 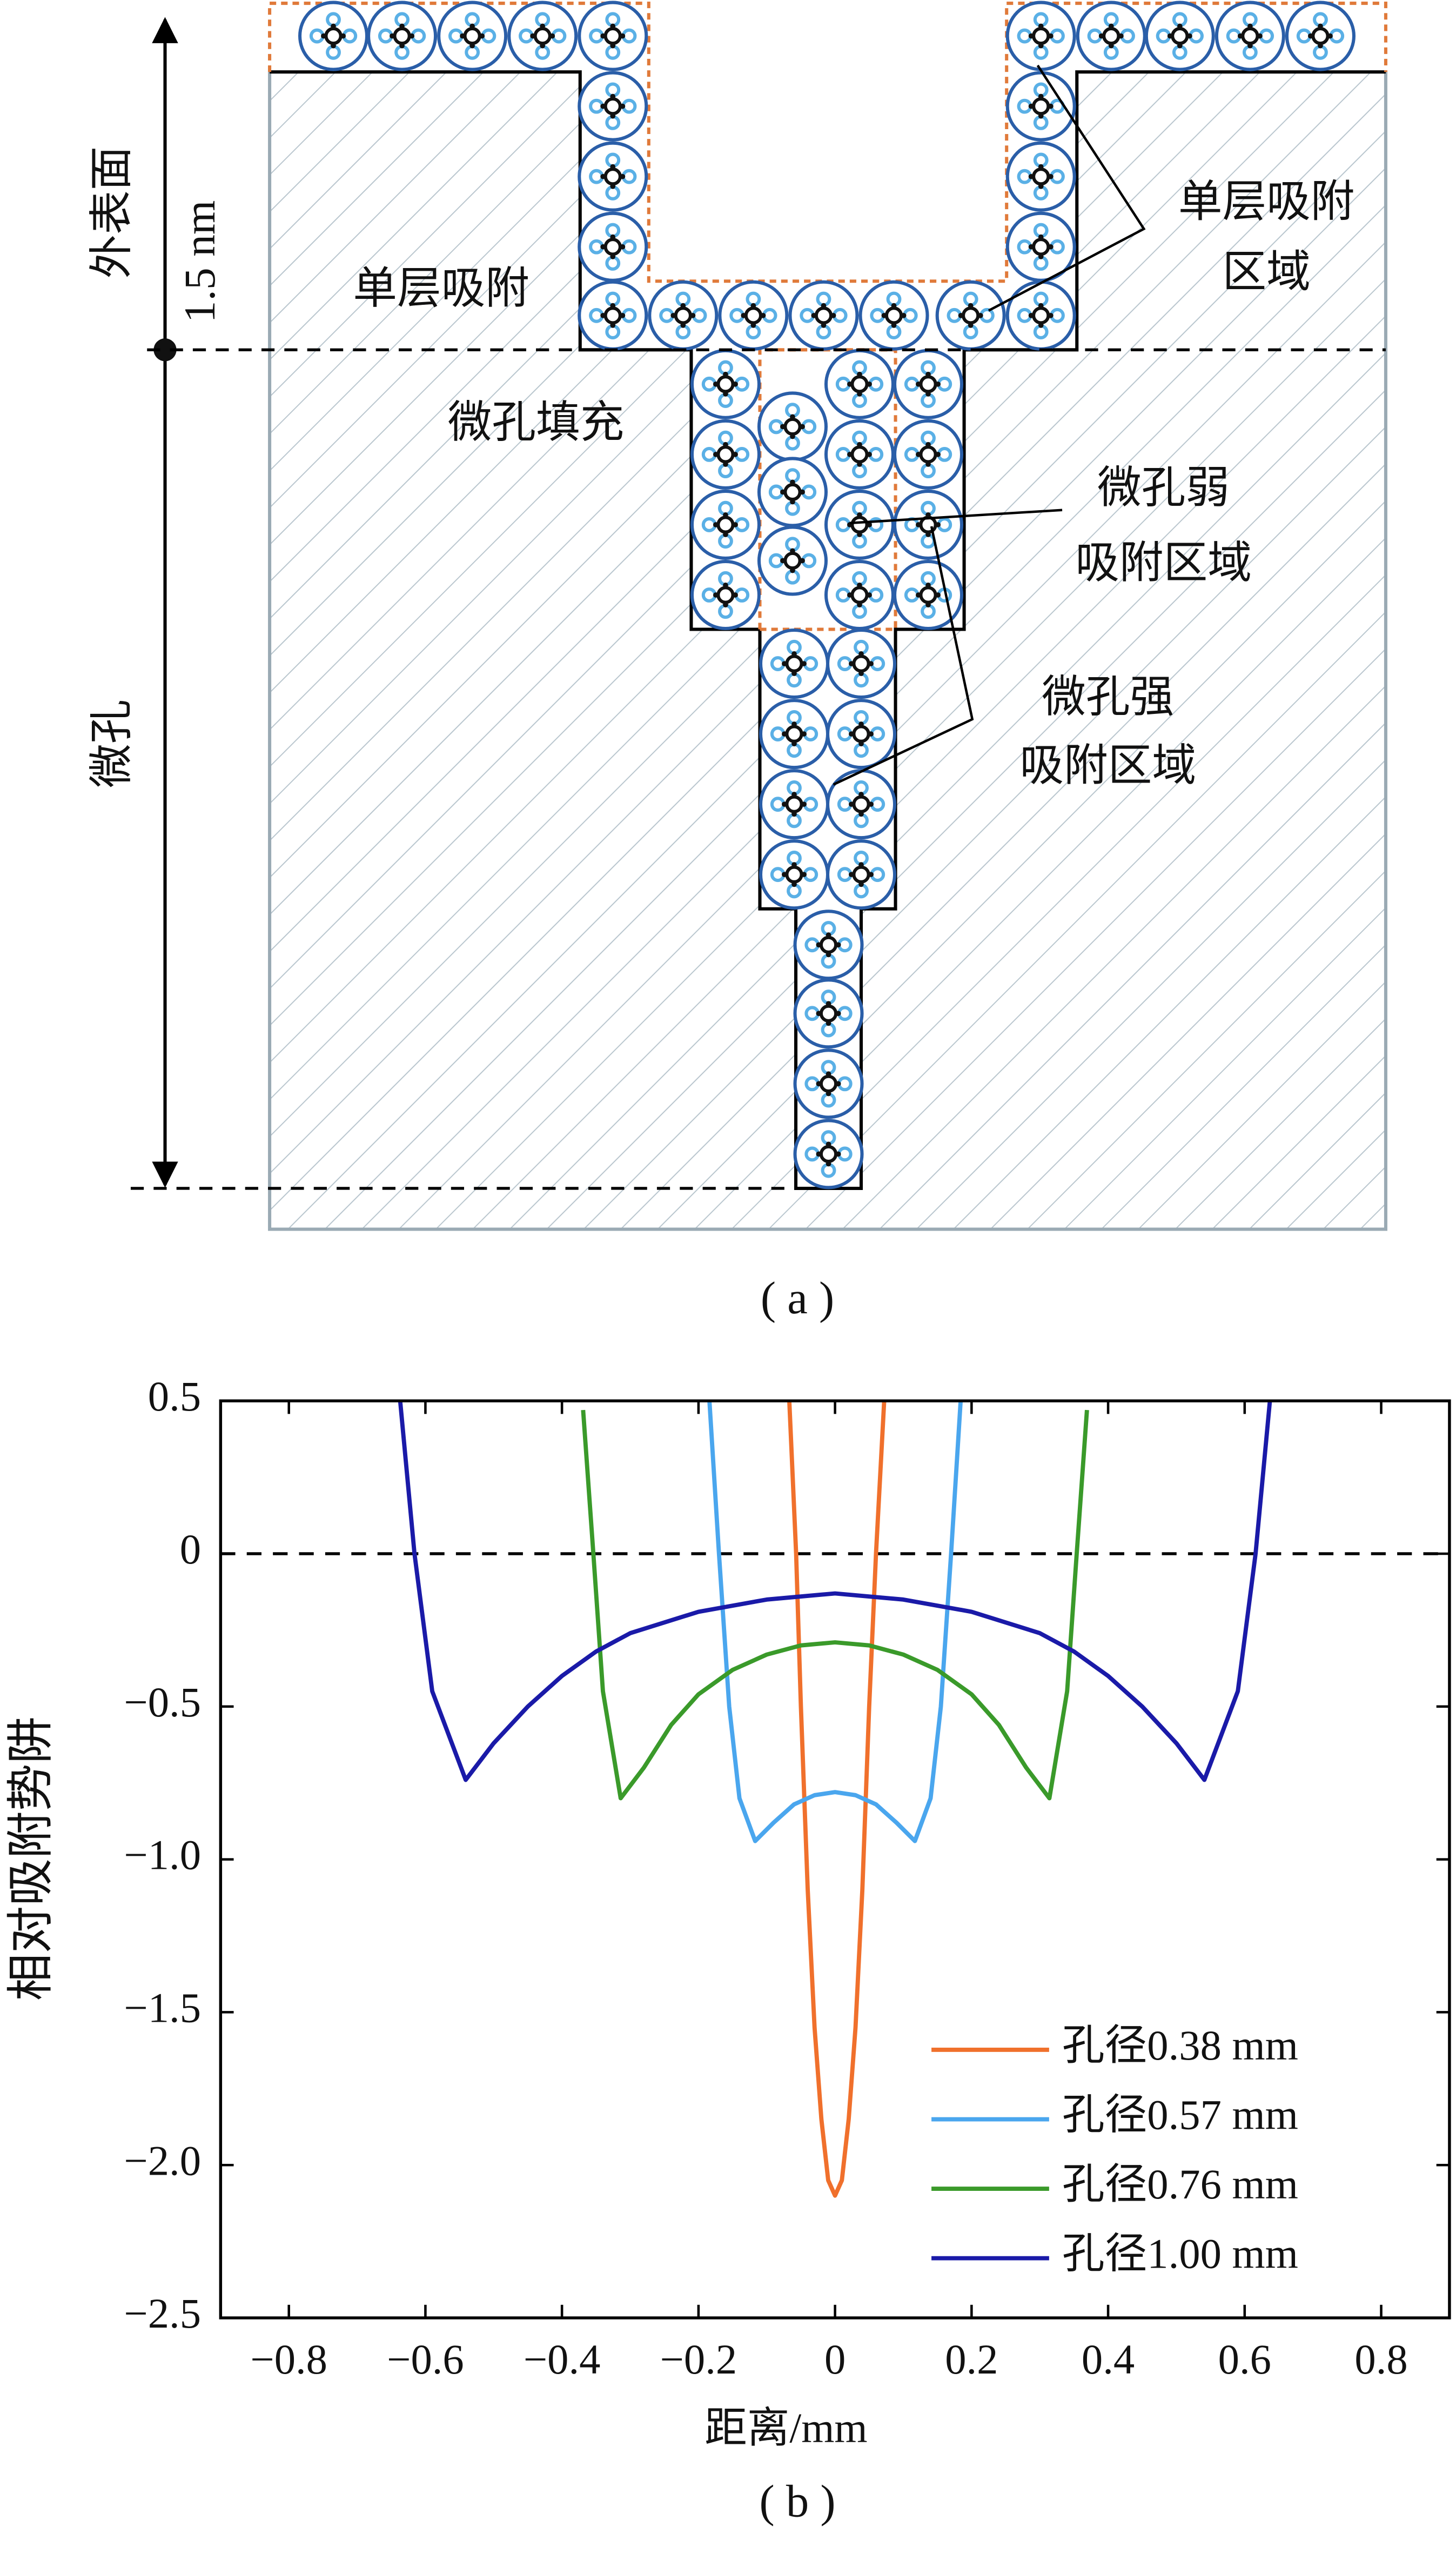 I want to click on label: 微孔弱, so click(x=1163, y=487).